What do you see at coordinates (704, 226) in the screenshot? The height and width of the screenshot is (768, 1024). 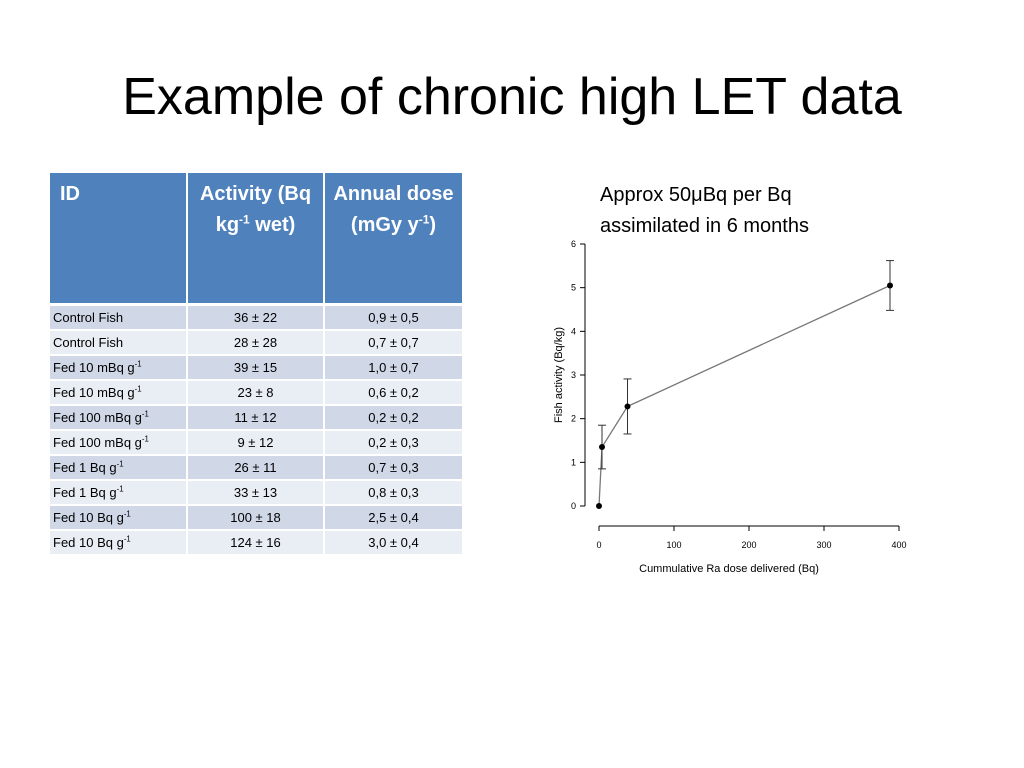 I see `caption-line-2: assimilated in 6 months` at bounding box center [704, 226].